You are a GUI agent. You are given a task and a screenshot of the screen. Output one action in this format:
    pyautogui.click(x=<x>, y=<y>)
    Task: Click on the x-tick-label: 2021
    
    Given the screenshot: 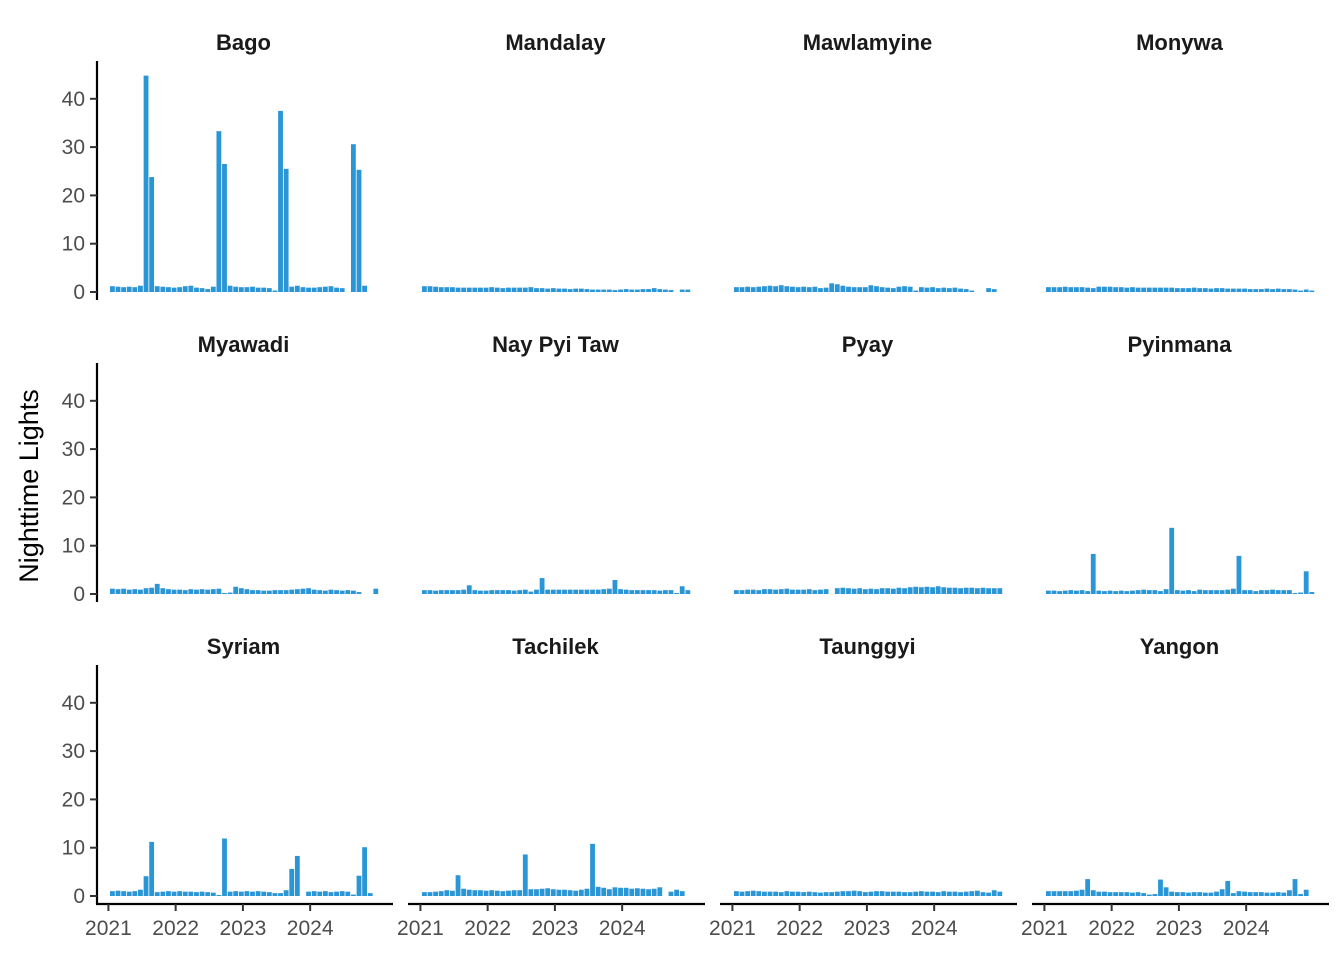 What is the action you would take?
    pyautogui.click(x=108, y=928)
    